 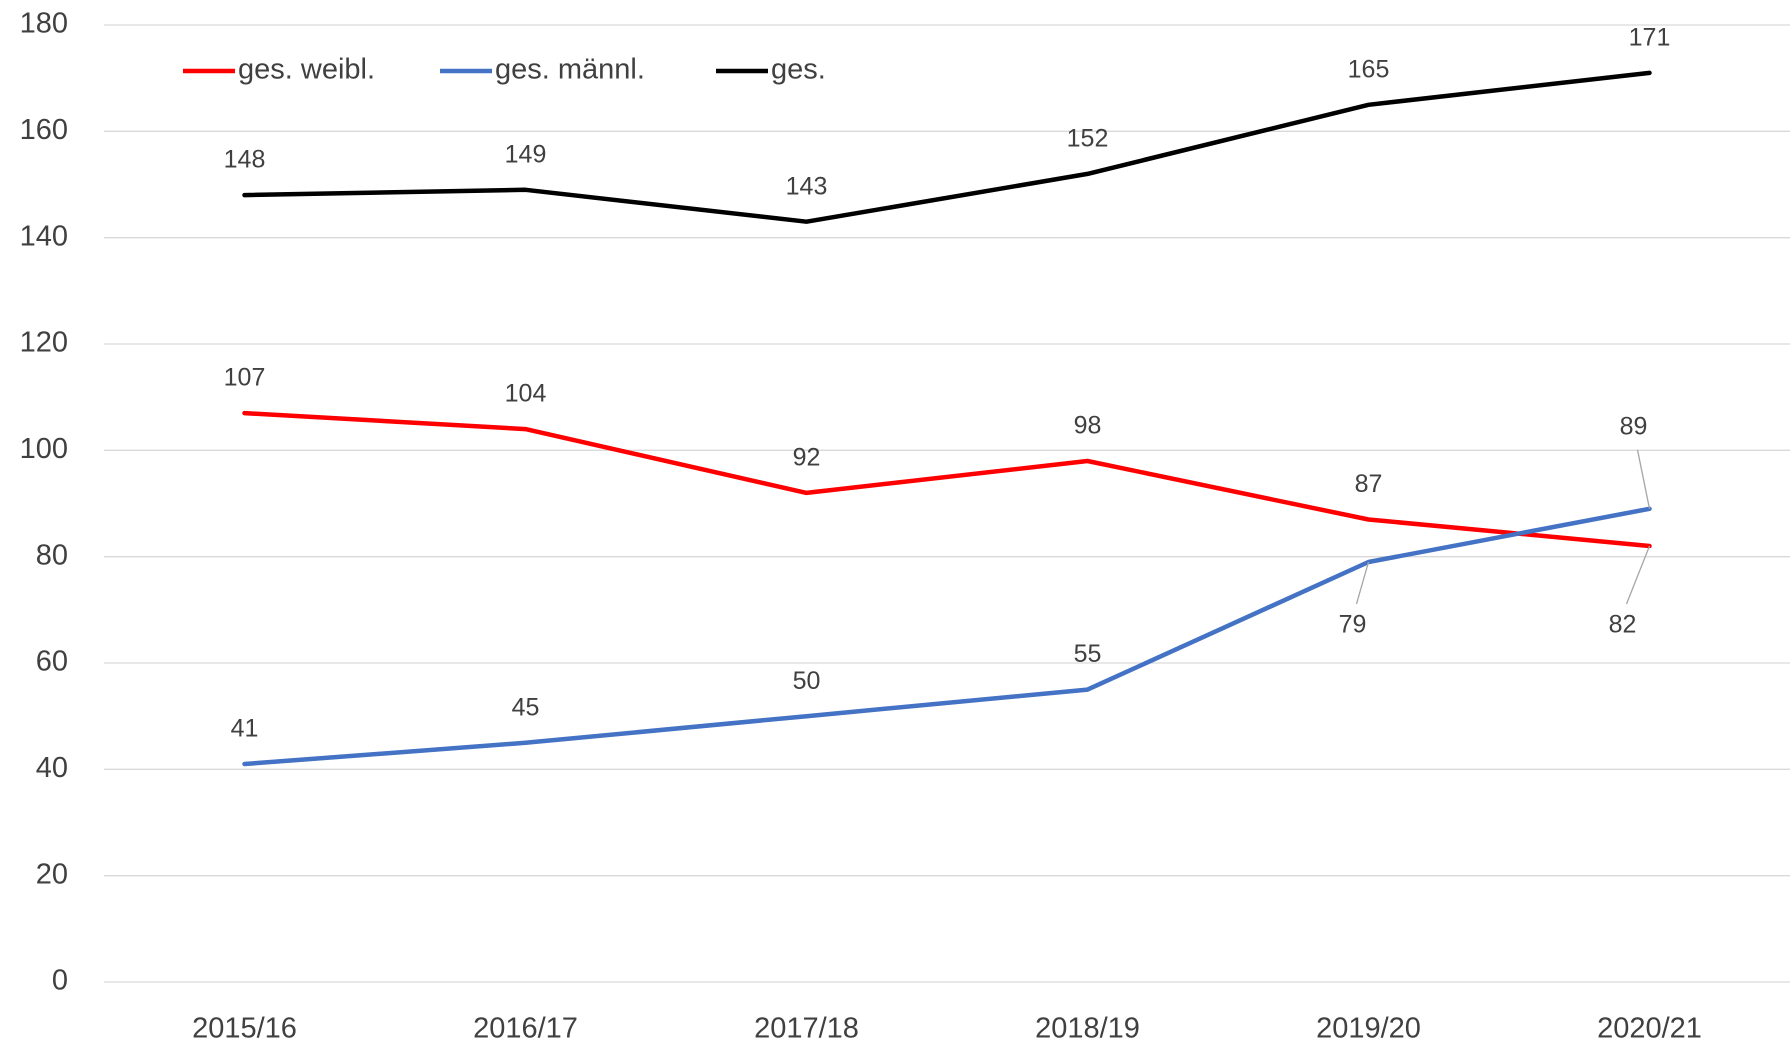 I want to click on legend-label: ges., so click(x=798, y=70).